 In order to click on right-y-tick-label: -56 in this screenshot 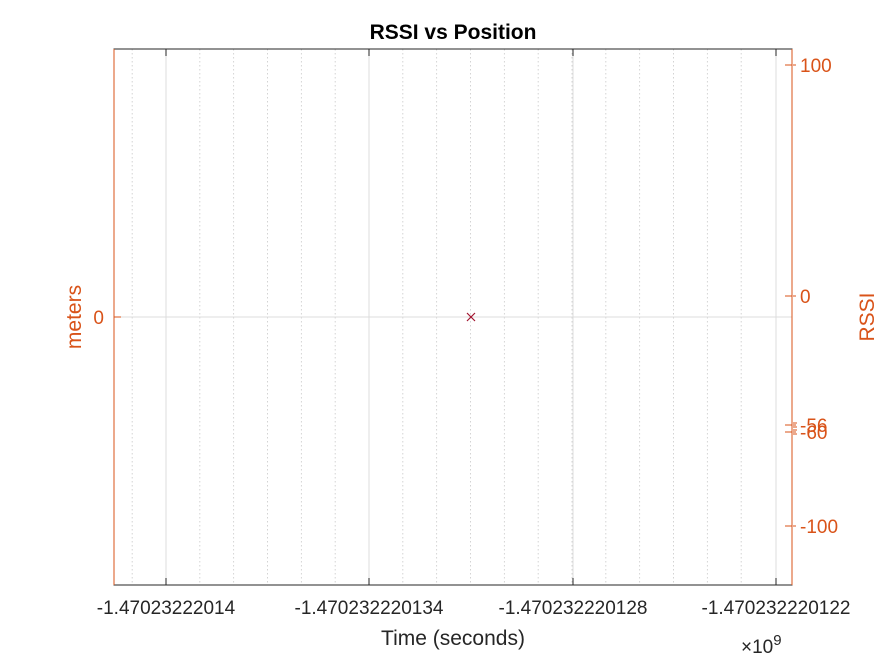, I will do `click(813, 426)`.